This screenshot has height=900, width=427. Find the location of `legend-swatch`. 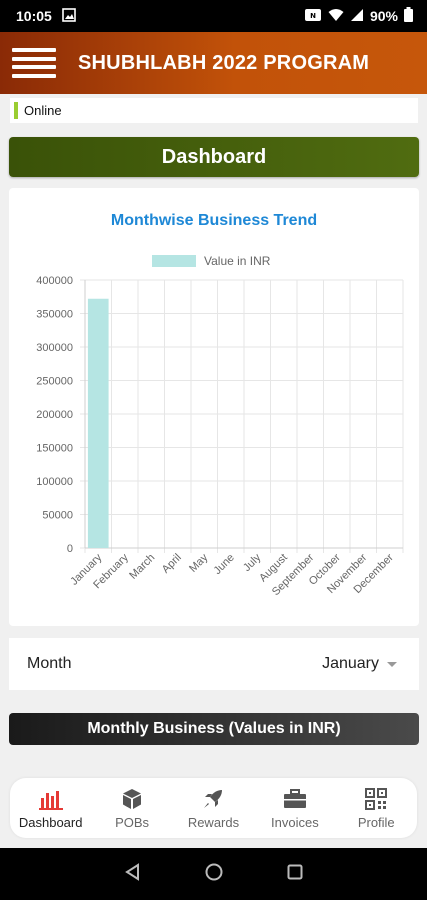

legend-swatch is located at coordinates (174, 261).